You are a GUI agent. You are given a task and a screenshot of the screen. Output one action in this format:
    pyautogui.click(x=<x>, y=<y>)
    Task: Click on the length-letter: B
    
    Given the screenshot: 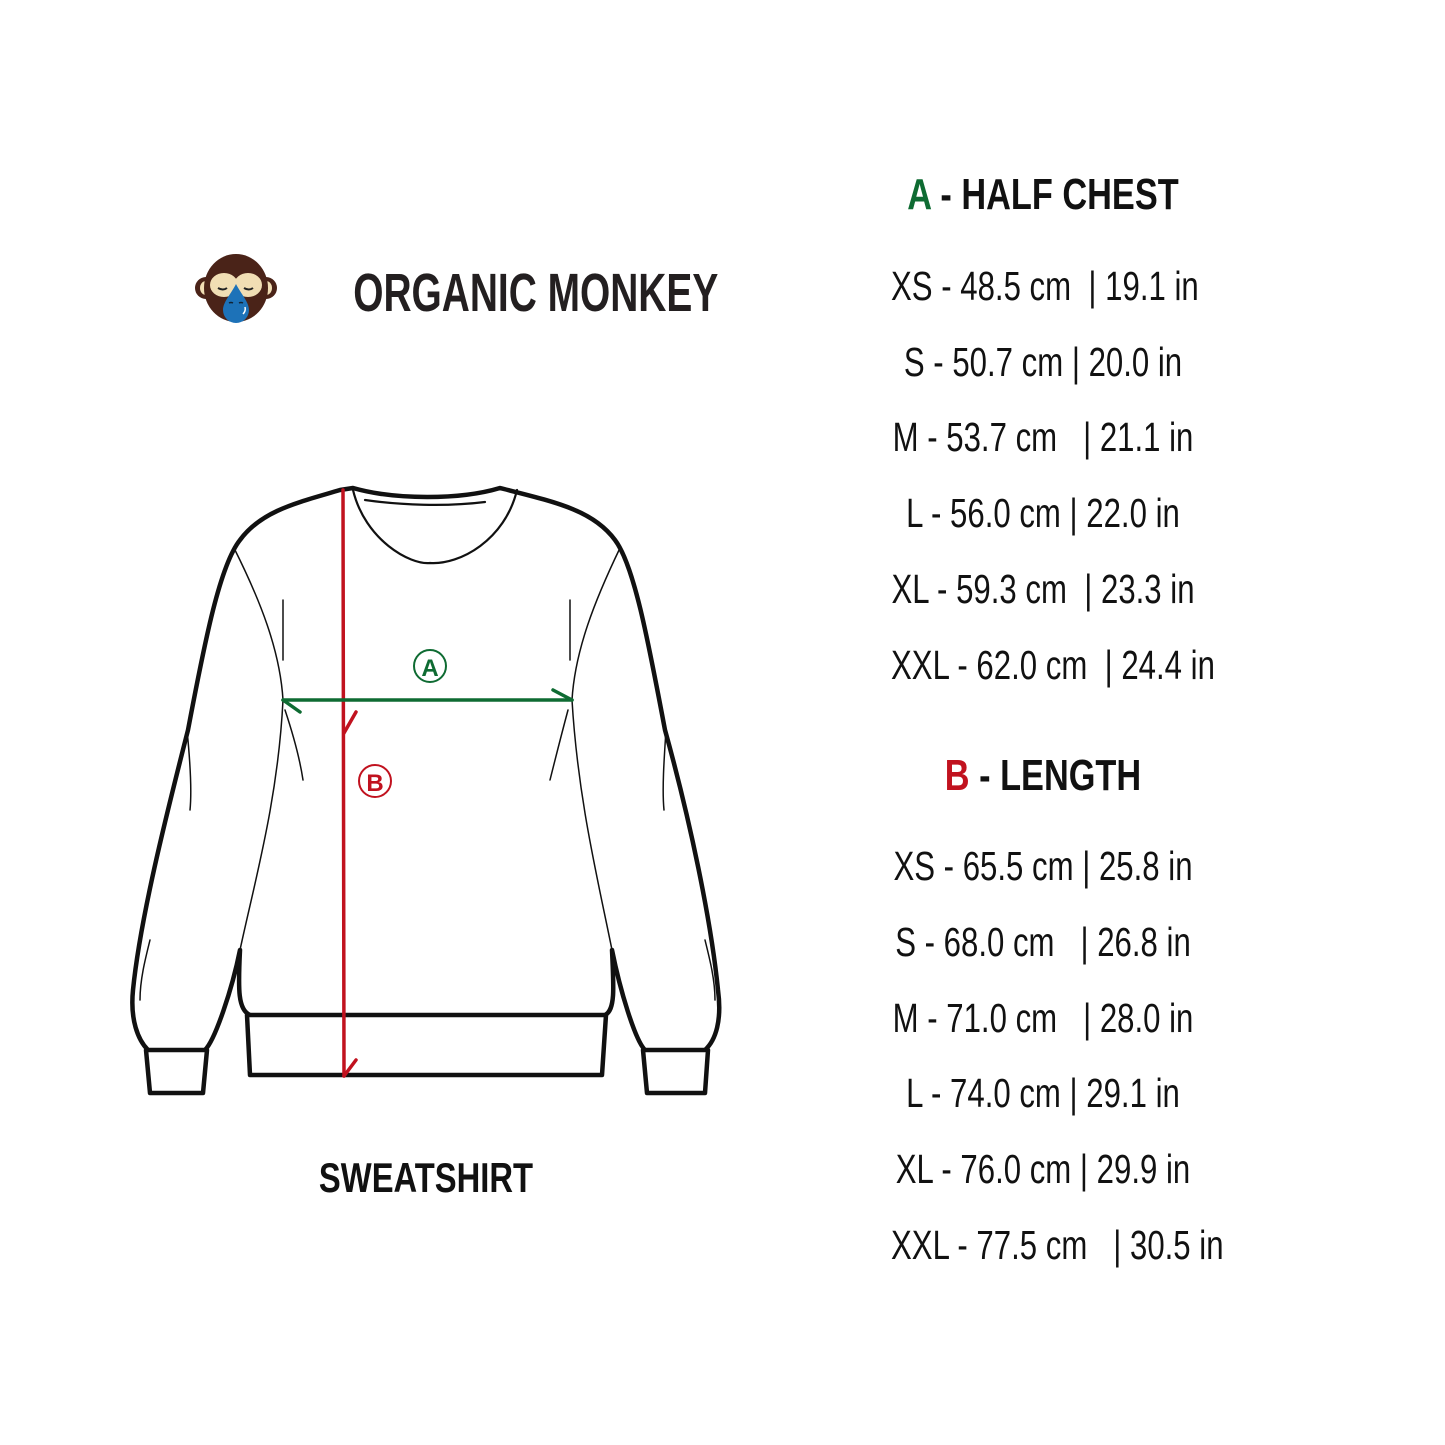 What is the action you would take?
    pyautogui.click(x=957, y=775)
    